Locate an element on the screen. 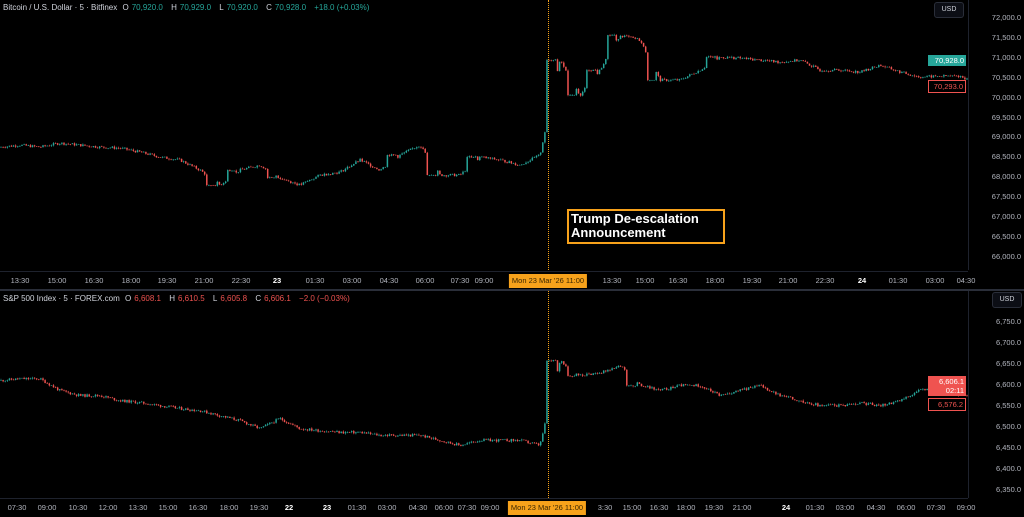 This screenshot has width=1024, height=517. pane-separator is located at coordinates (512, 290).